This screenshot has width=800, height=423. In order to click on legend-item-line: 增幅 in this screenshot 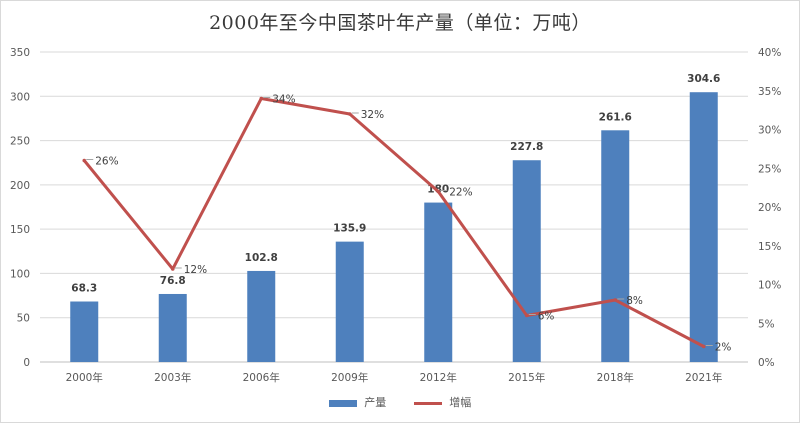, I will do `click(442, 402)`.